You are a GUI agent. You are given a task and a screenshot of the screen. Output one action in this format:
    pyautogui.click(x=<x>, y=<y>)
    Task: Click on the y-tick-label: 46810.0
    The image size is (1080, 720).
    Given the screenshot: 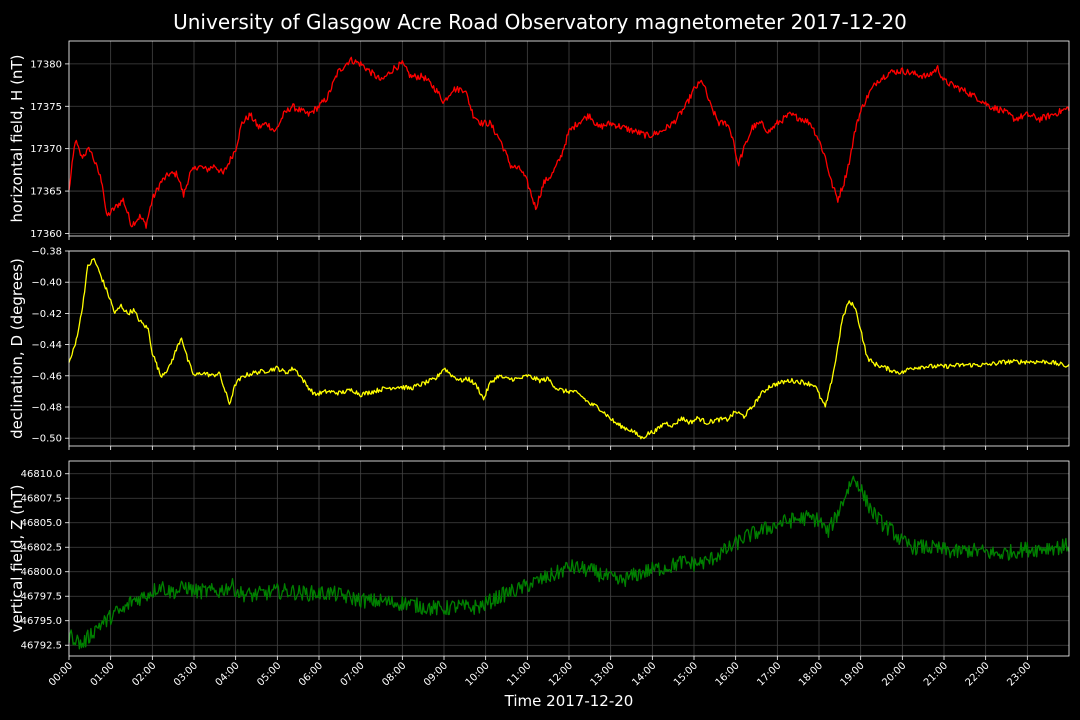 What is the action you would take?
    pyautogui.click(x=41, y=474)
    